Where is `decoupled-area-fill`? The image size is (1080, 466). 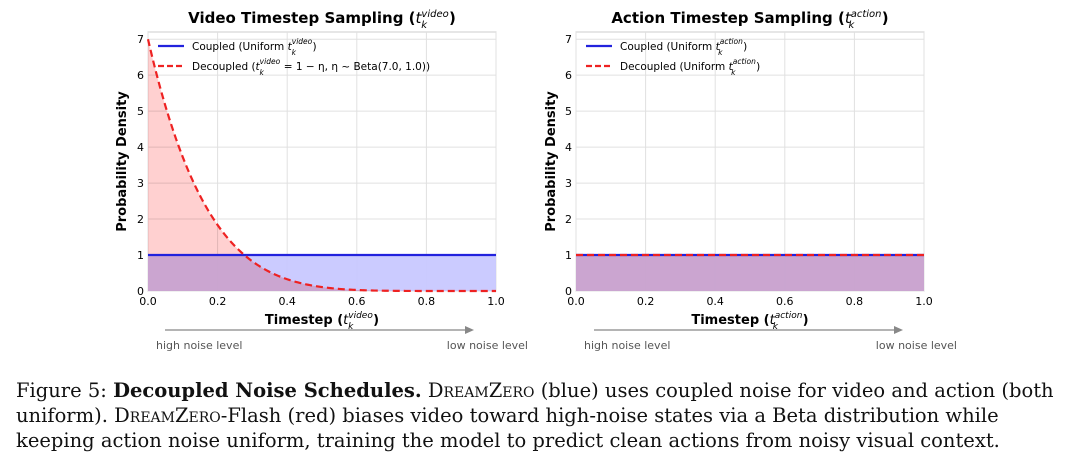
decoupled-area-fill is located at coordinates (750, 273).